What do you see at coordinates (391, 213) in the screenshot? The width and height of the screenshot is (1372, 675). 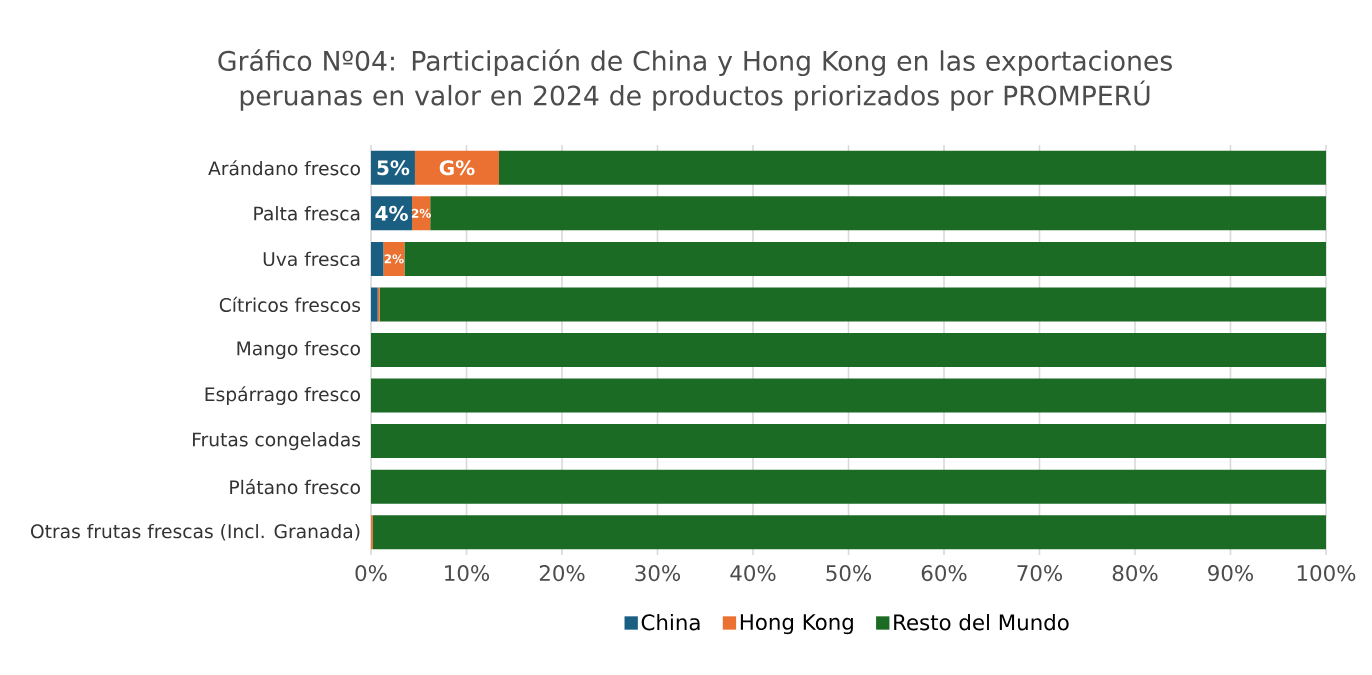 I see `data-label: 4%` at bounding box center [391, 213].